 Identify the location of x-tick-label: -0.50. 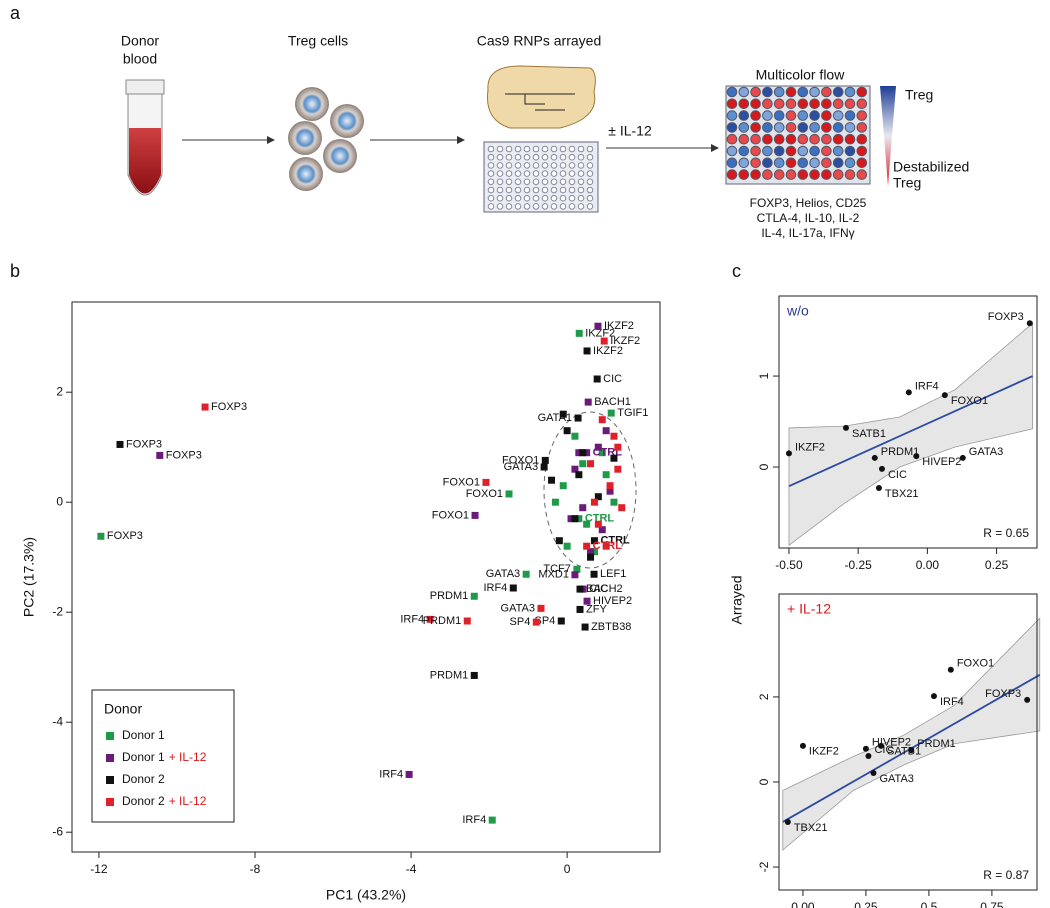
(789, 565).